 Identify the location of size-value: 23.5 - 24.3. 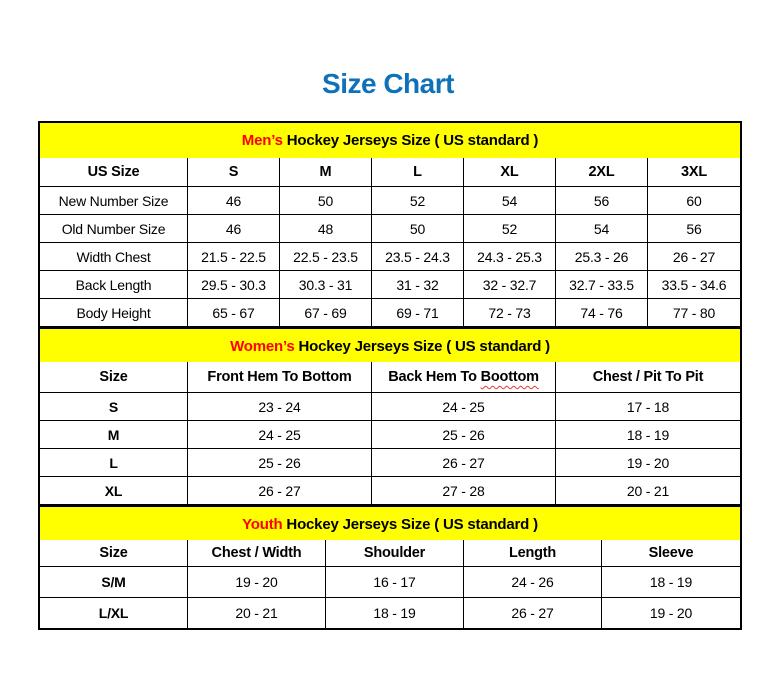
(418, 256).